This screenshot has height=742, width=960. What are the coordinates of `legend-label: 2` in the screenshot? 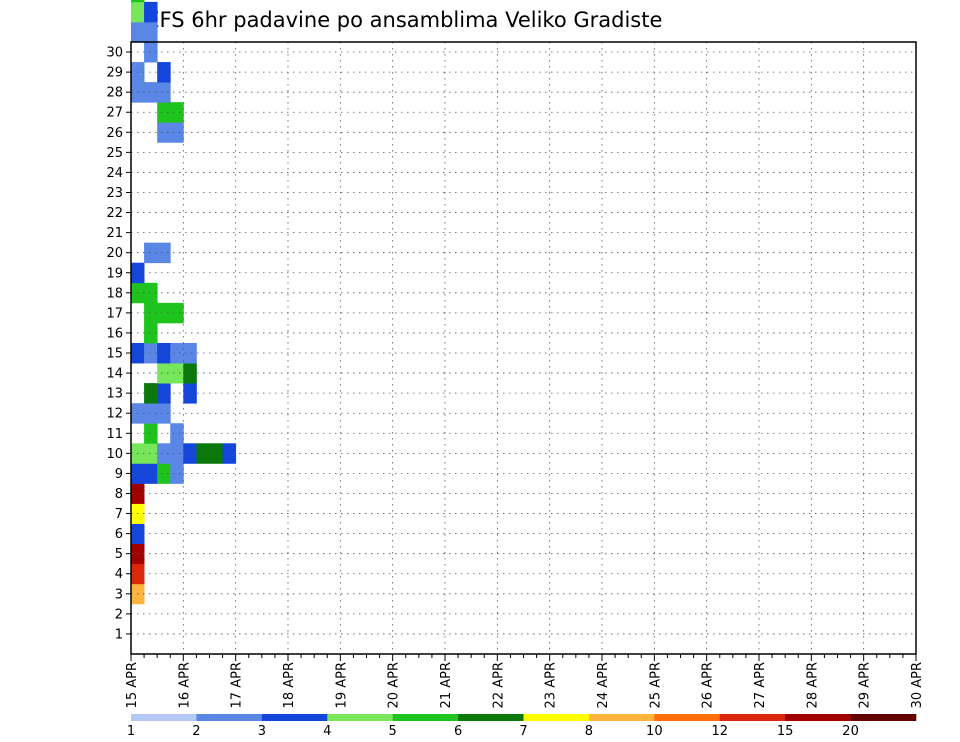 It's located at (196, 731).